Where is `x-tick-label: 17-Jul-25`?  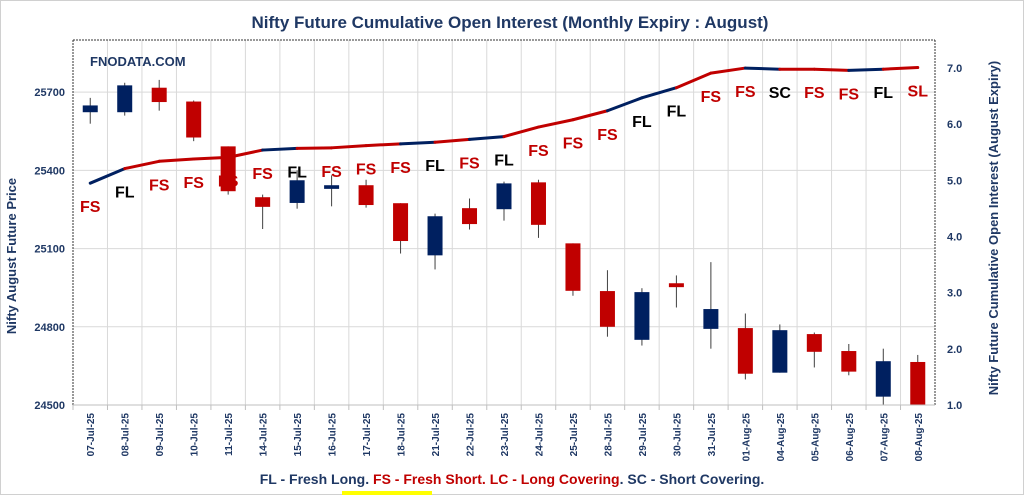 x-tick-label: 17-Jul-25 is located at coordinates (367, 435).